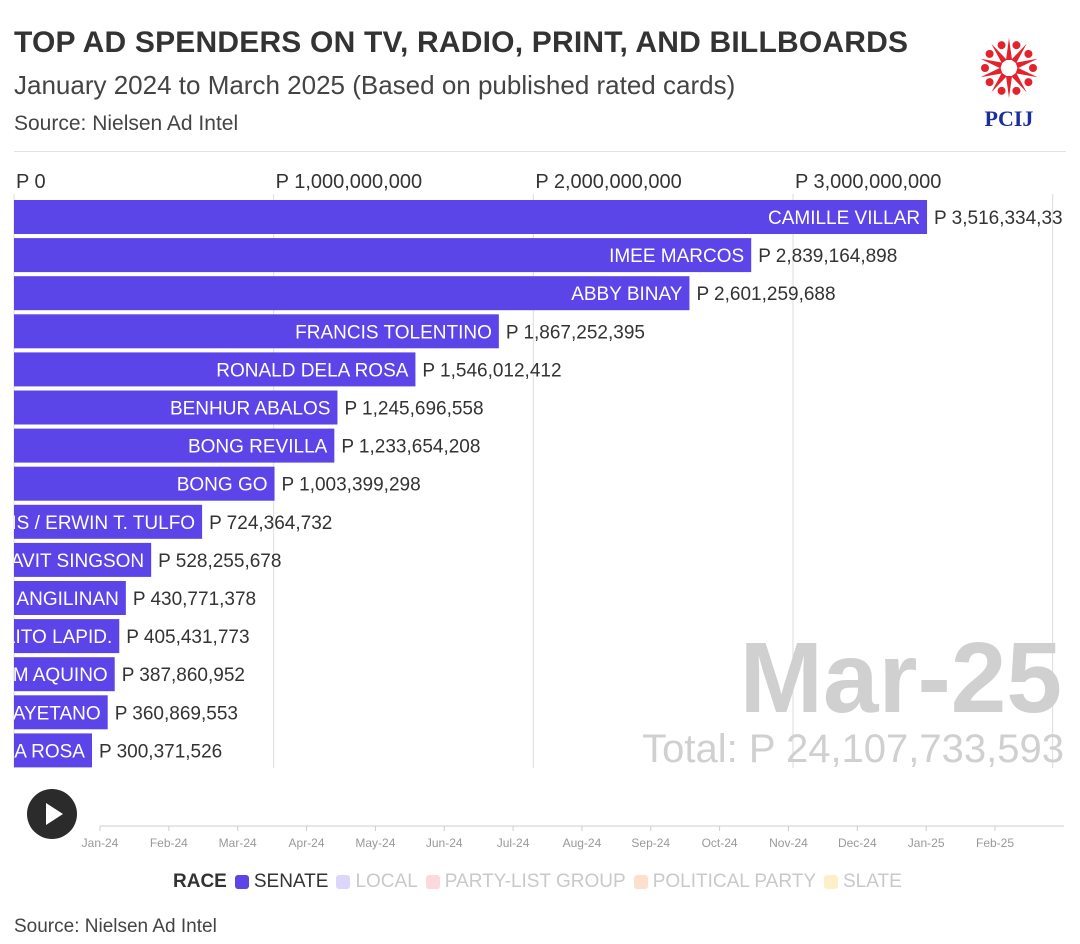 This screenshot has width=1080, height=944. Describe the element at coordinates (444, 843) in the screenshot. I see `timeline-tick-label: Jun-24` at that location.